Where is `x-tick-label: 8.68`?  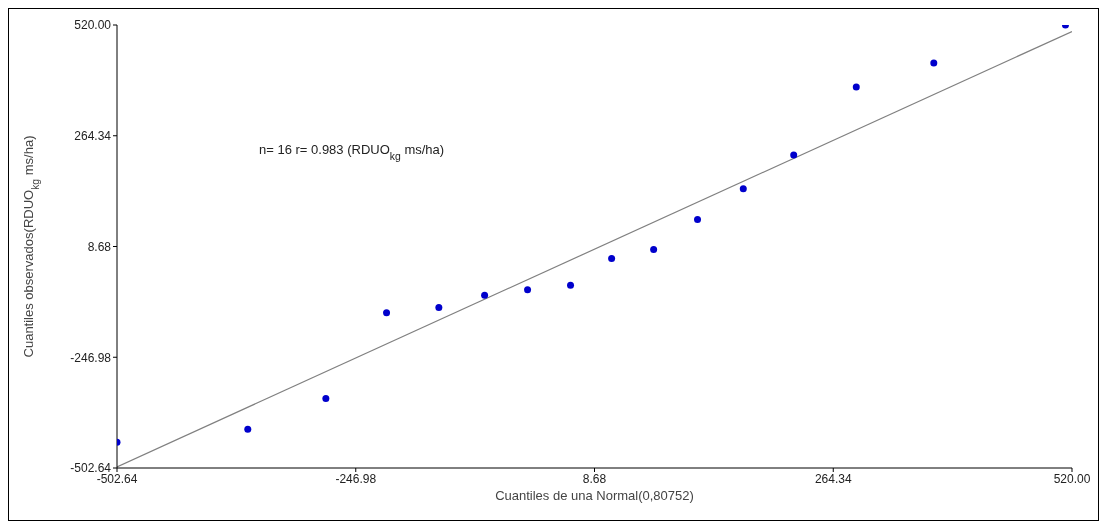
x-tick-label: 8.68 is located at coordinates (594, 478).